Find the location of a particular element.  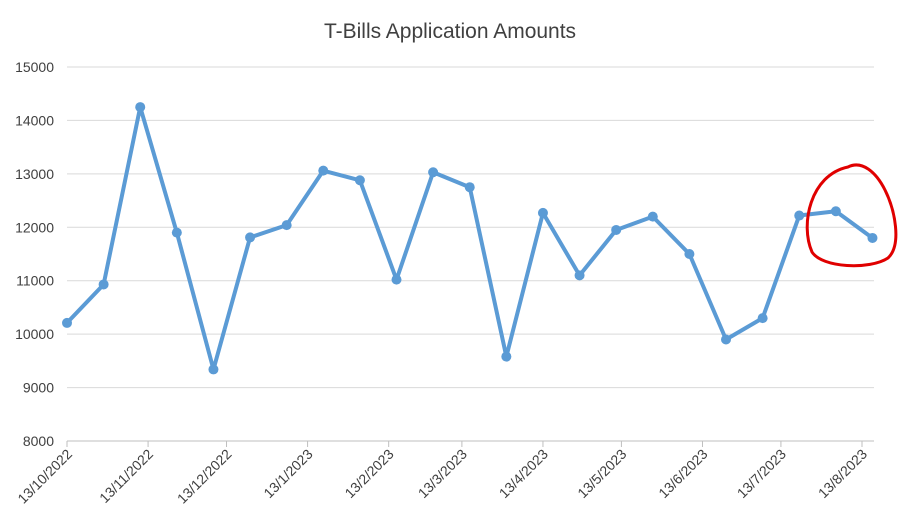

y-tick-label: 14000 is located at coordinates (34, 120).